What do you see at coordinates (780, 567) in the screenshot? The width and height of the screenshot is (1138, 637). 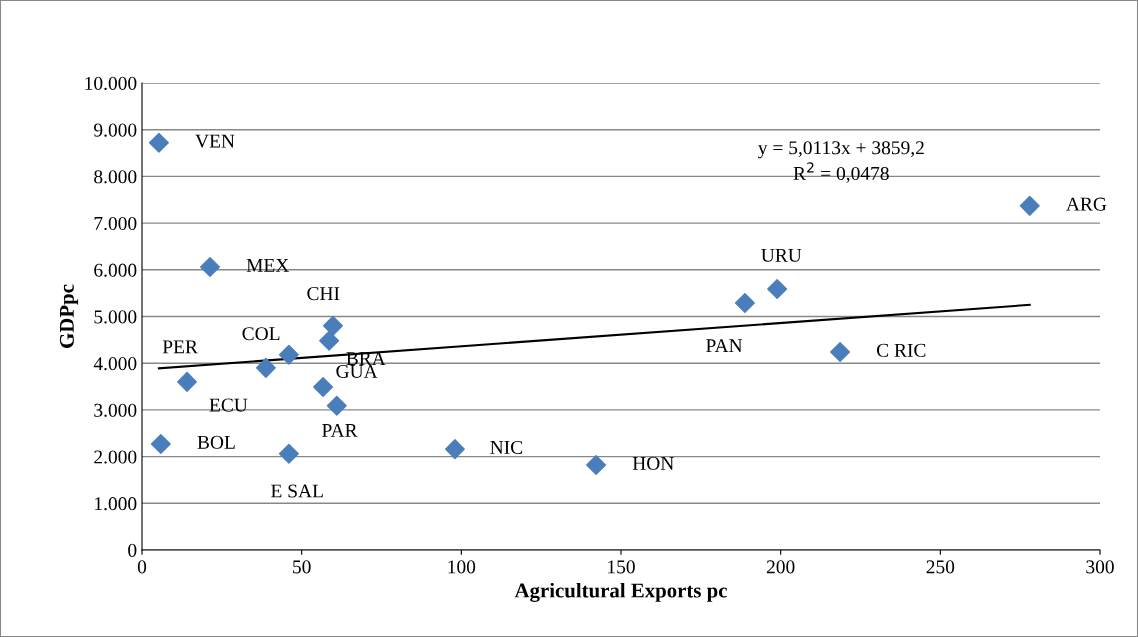 I see `x-tick-label: 200` at bounding box center [780, 567].